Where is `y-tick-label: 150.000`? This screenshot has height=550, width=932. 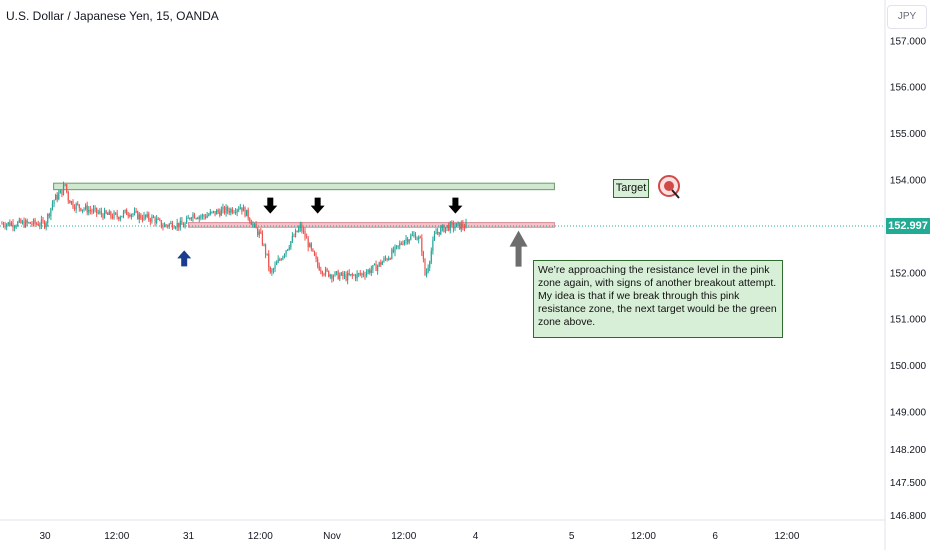 y-tick-label: 150.000 is located at coordinates (908, 366).